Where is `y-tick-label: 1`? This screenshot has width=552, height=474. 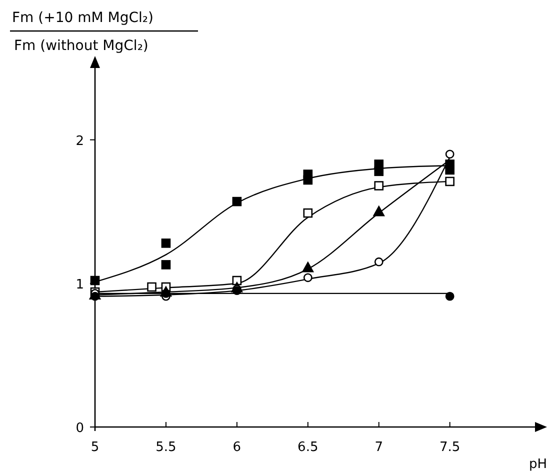
y-tick-label: 1 is located at coordinates (80, 284).